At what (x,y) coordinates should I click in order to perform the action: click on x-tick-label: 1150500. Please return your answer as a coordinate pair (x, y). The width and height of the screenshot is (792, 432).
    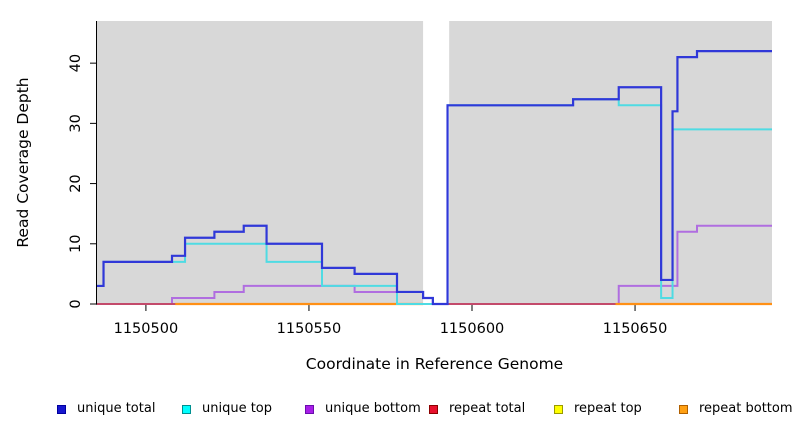
    Looking at the image, I should click on (146, 329).